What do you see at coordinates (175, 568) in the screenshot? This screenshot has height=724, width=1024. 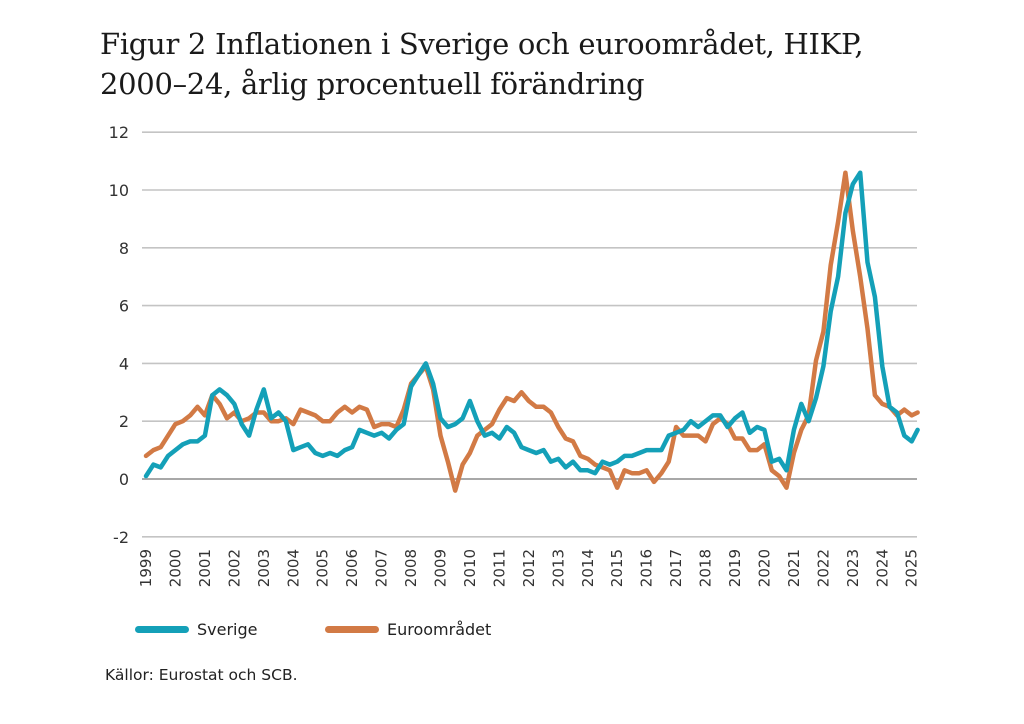 I see `x-tick-label: 2000` at bounding box center [175, 568].